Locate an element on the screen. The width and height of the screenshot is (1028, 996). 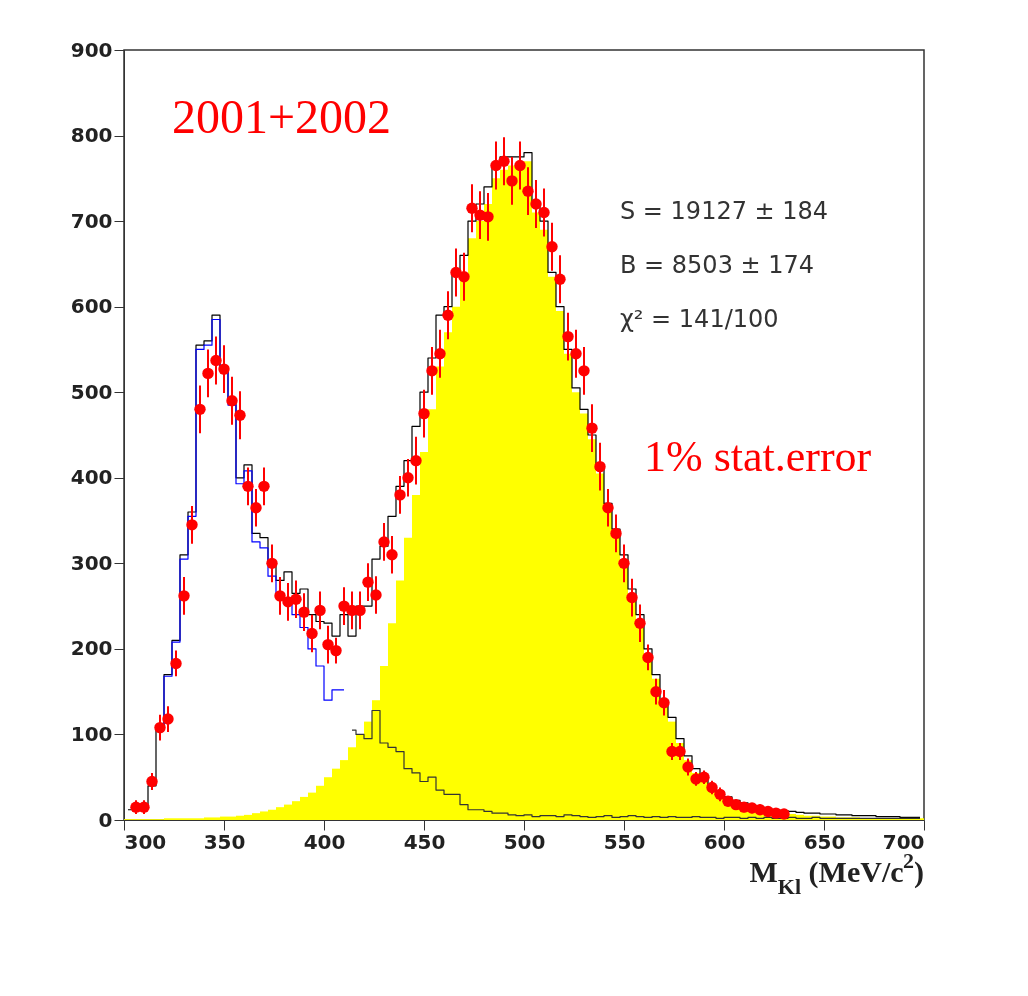
x-tick-label: 700 is located at coordinates (903, 841).